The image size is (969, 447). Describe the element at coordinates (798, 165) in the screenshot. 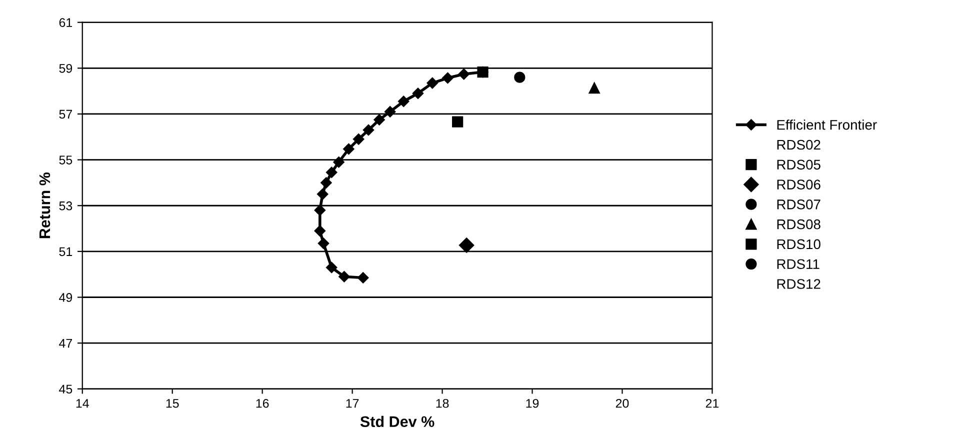

I see `legend-label: RDS05` at that location.